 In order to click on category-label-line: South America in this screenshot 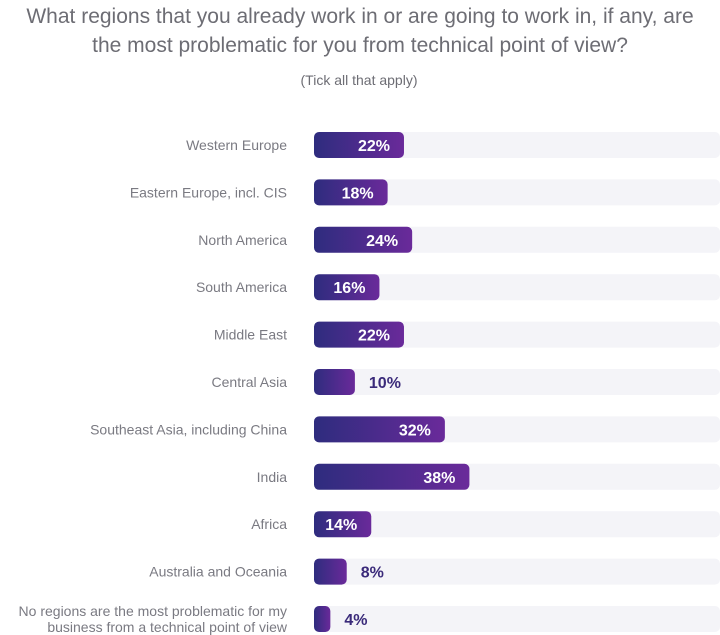, I will do `click(241, 287)`.